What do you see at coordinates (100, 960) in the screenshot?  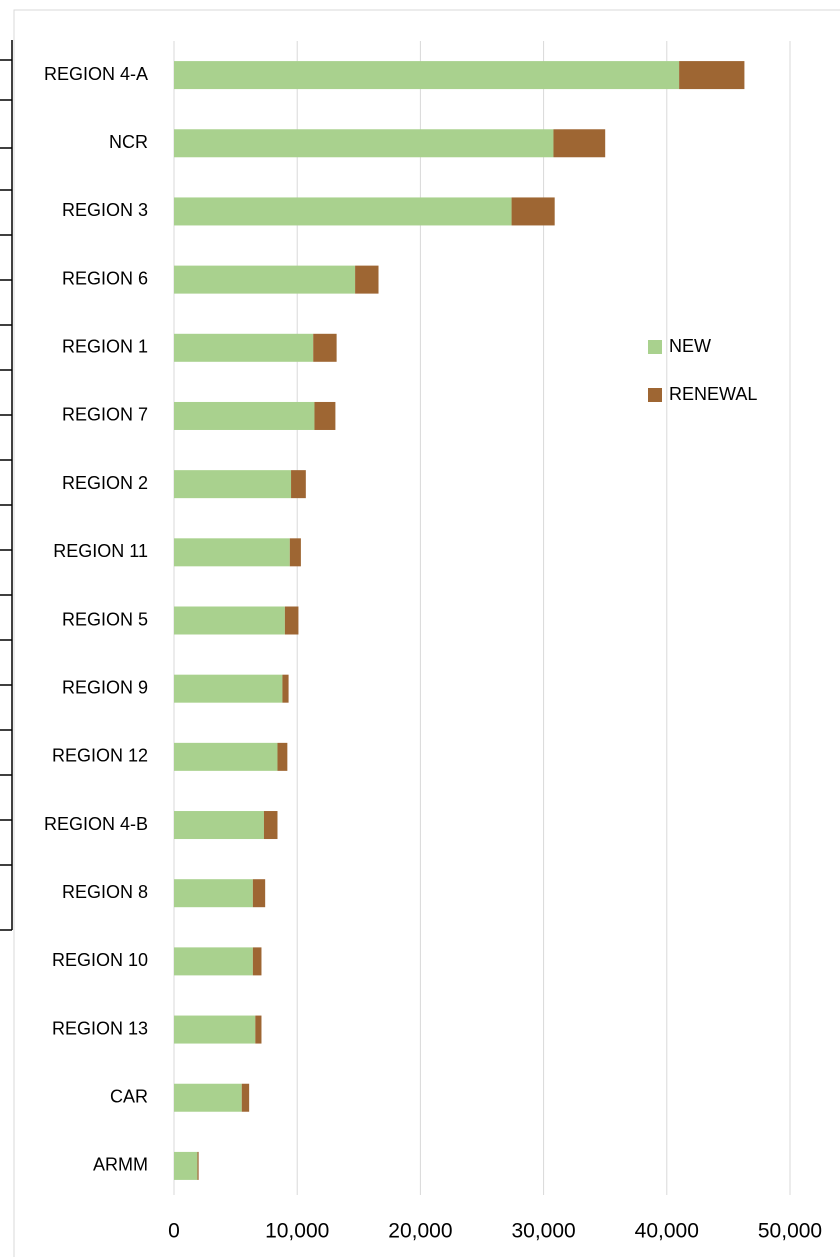 I see `y-tick-label: REGION 10` at bounding box center [100, 960].